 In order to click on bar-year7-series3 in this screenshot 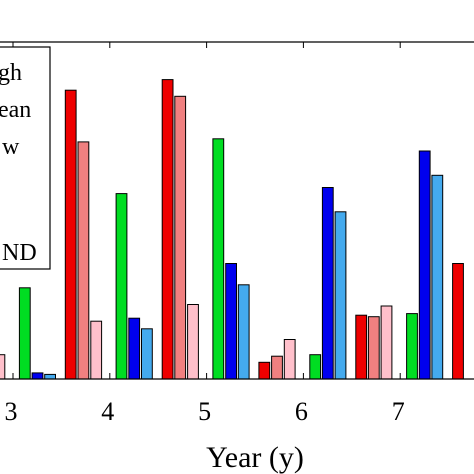, I will do `click(386, 342)`.